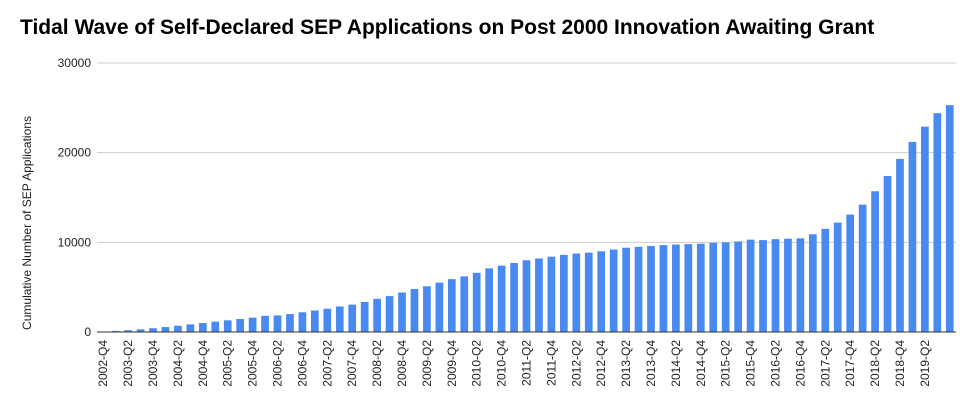 Image resolution: width=974 pixels, height=410 pixels. Describe the element at coordinates (75, 242) in the screenshot. I see `y-tick-label: 10000` at that location.